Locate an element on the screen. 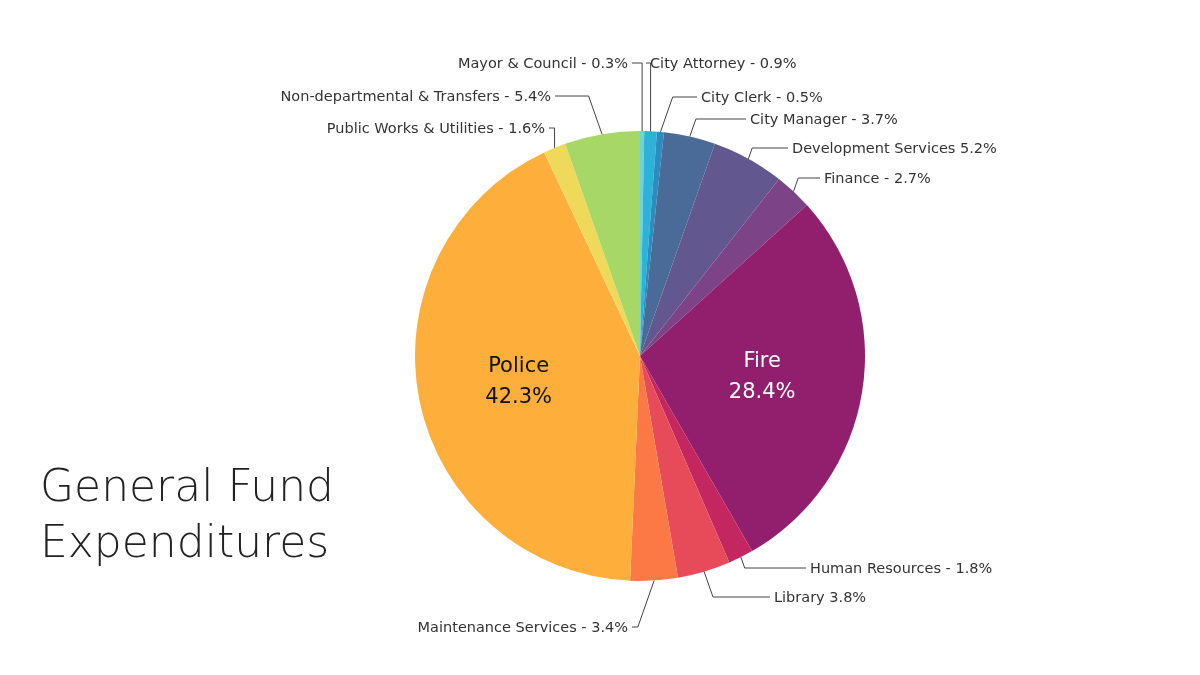  data-label: 42.3% is located at coordinates (519, 396).